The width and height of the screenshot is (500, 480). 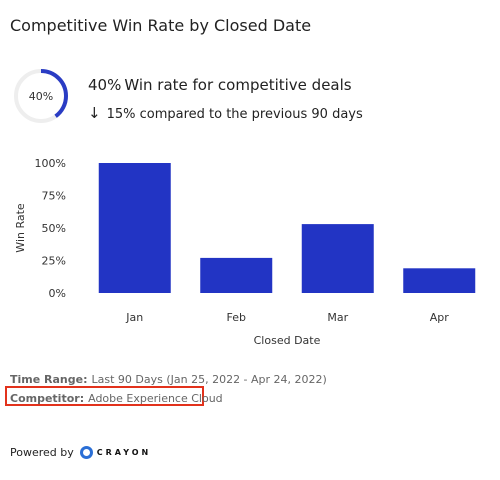 I want to click on kpi-change-text: 15% compared to the previous 90 days, so click(x=234, y=114).